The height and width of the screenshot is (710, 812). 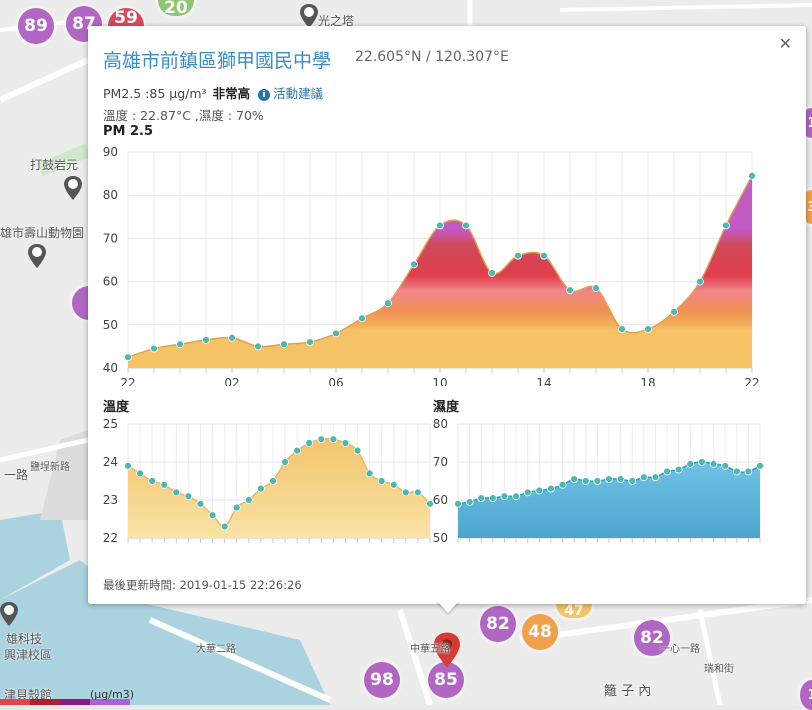 What do you see at coordinates (110, 195) in the screenshot?
I see `y-tick-label: 80` at bounding box center [110, 195].